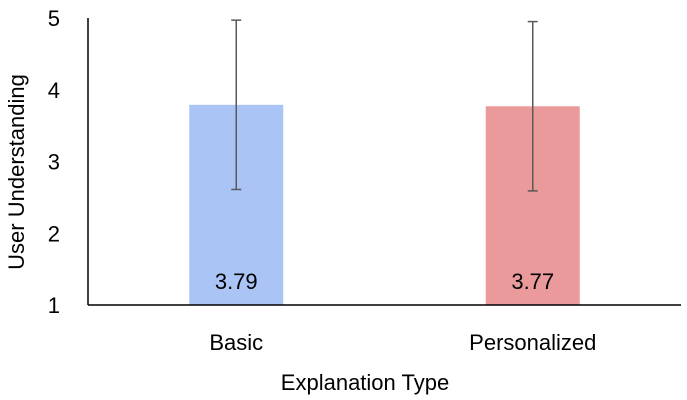 The width and height of the screenshot is (687, 400). I want to click on x-axis-title: Explanation Type, so click(365, 382).